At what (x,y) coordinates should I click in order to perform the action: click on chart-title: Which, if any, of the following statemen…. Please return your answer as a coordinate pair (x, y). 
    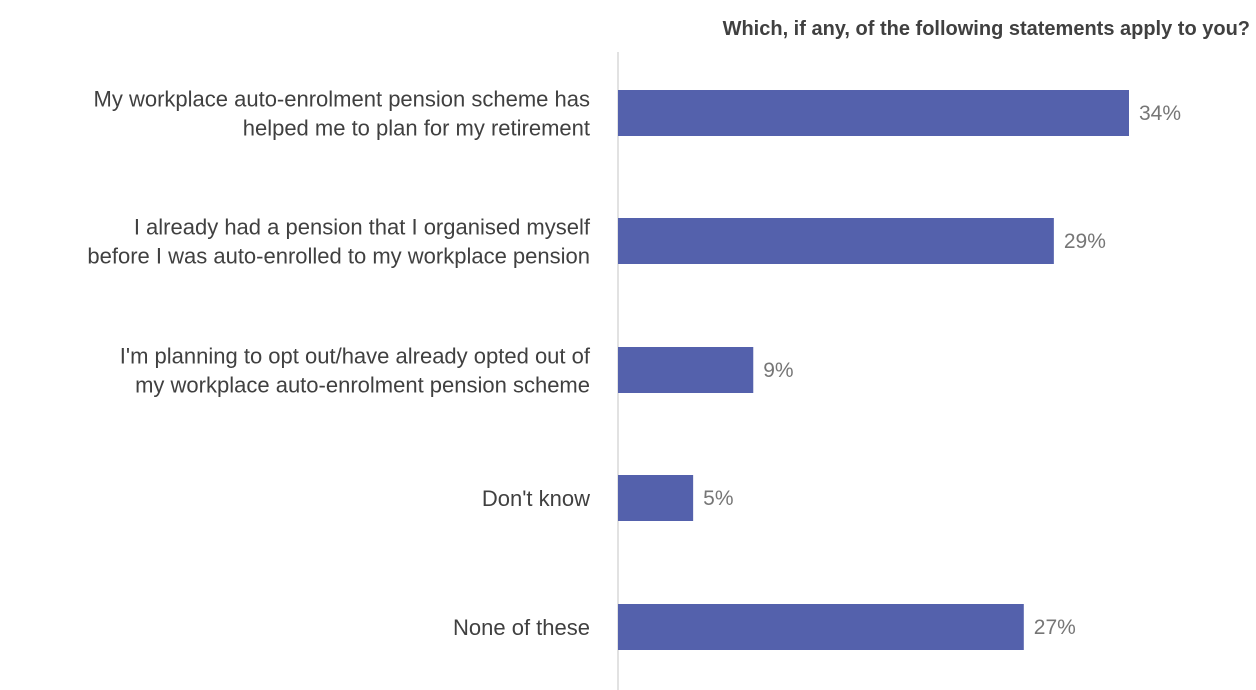
    Looking at the image, I should click on (986, 29).